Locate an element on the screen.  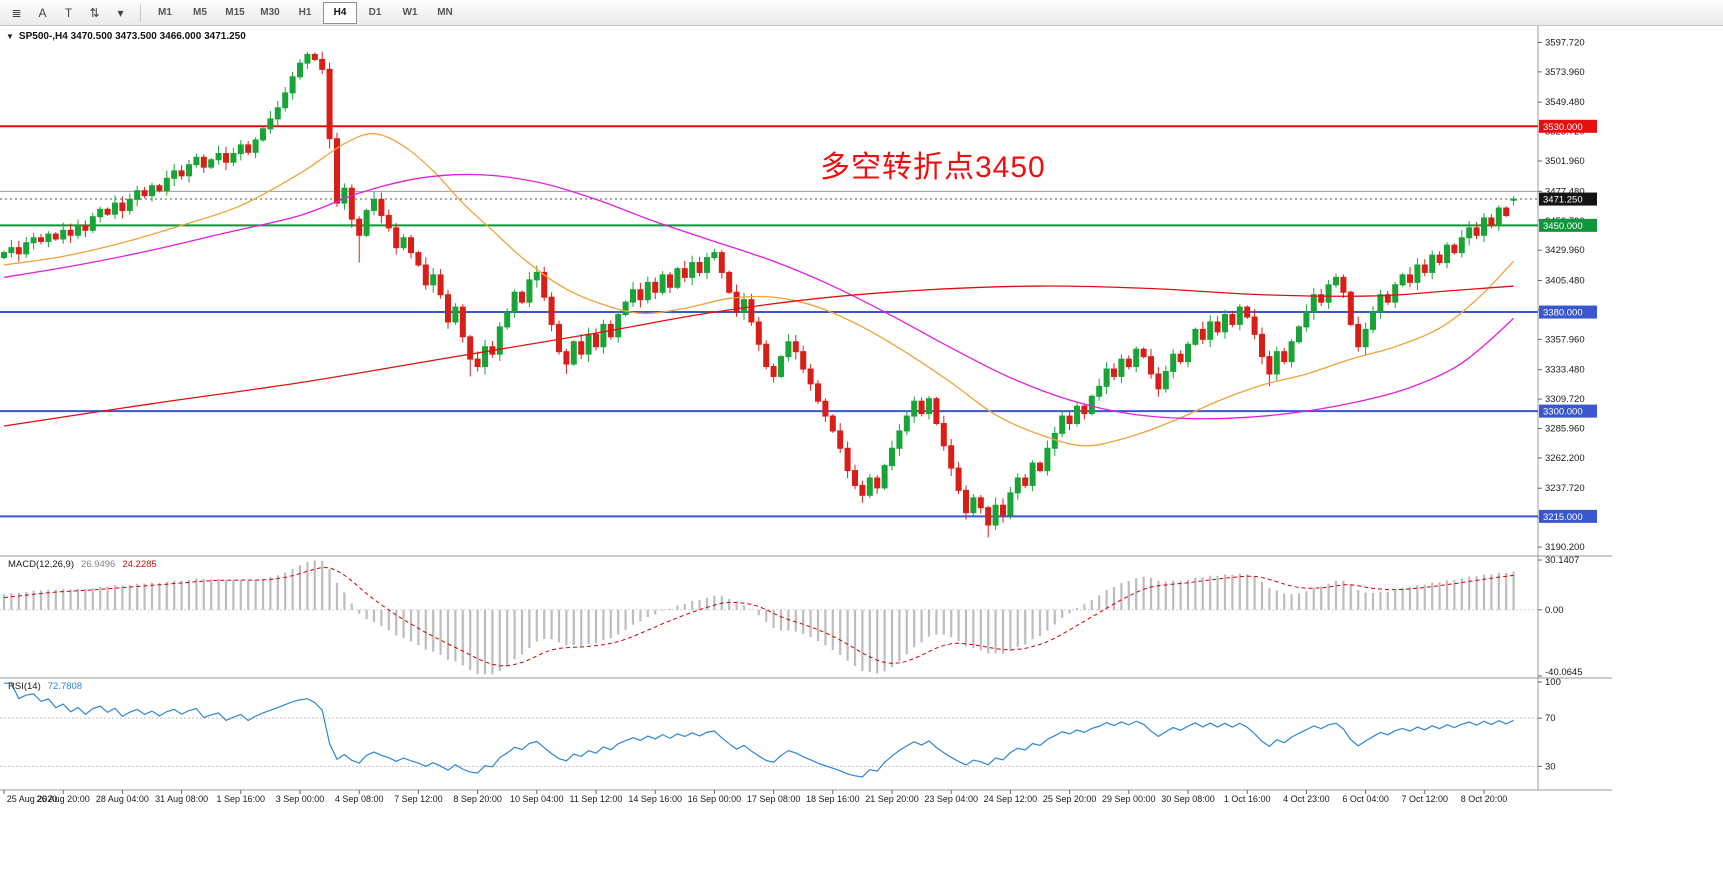
time-tick-label: 29 Sep 00:00 is located at coordinates (1129, 799).